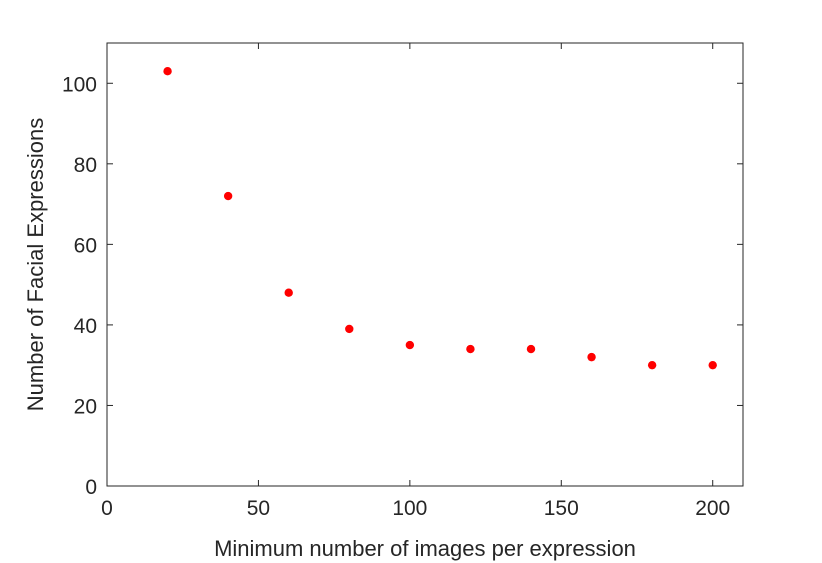 Image resolution: width=822 pixels, height=563 pixels. Describe the element at coordinates (85, 165) in the screenshot. I see `y-tick-label: 80` at that location.